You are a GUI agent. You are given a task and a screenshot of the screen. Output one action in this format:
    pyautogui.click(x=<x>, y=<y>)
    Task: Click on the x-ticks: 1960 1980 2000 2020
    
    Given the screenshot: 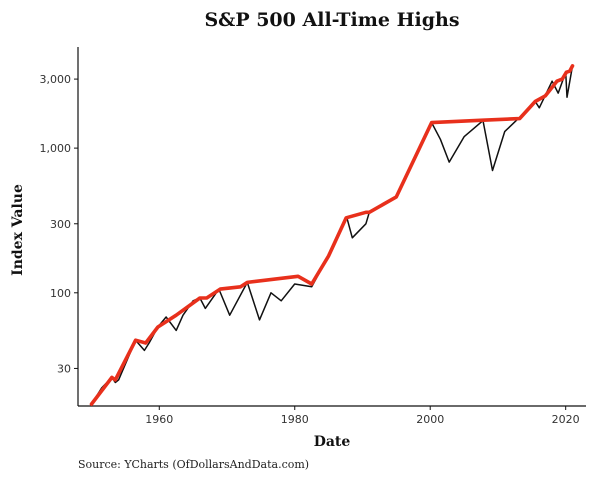 What is the action you would take?
    pyautogui.click(x=362, y=416)
    